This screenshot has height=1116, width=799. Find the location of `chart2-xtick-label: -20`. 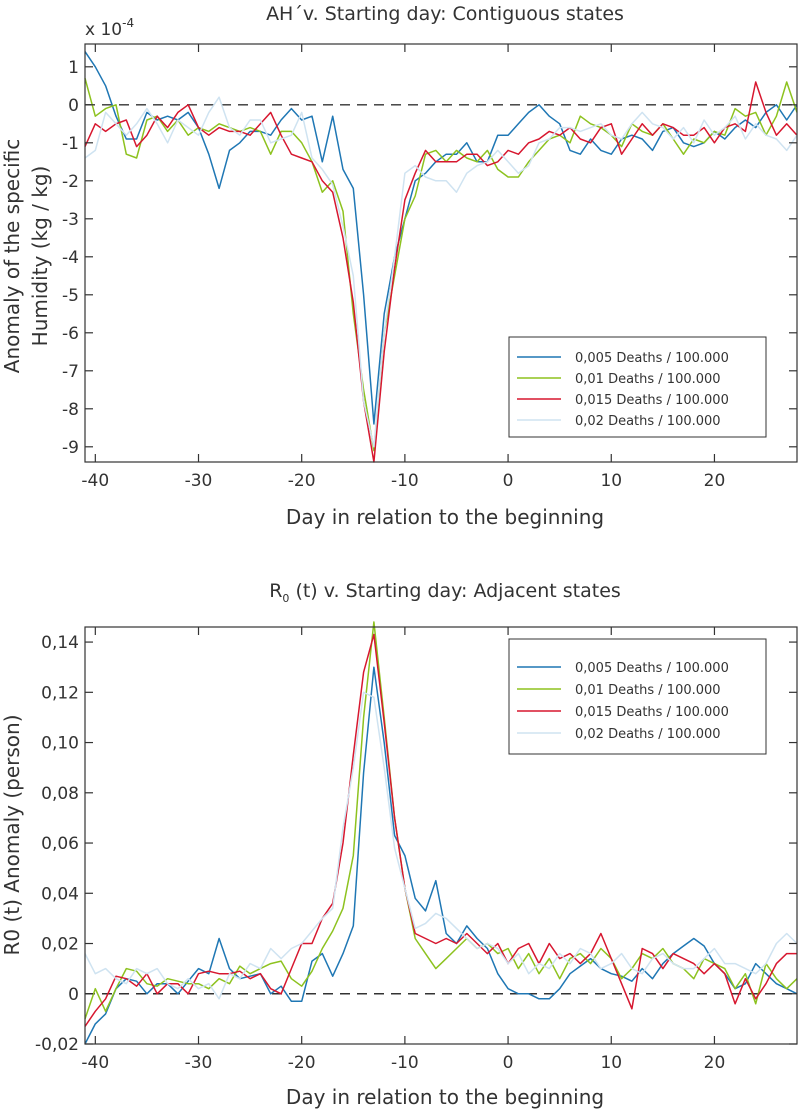

chart2-xtick-label: -20 is located at coordinates (302, 1063).